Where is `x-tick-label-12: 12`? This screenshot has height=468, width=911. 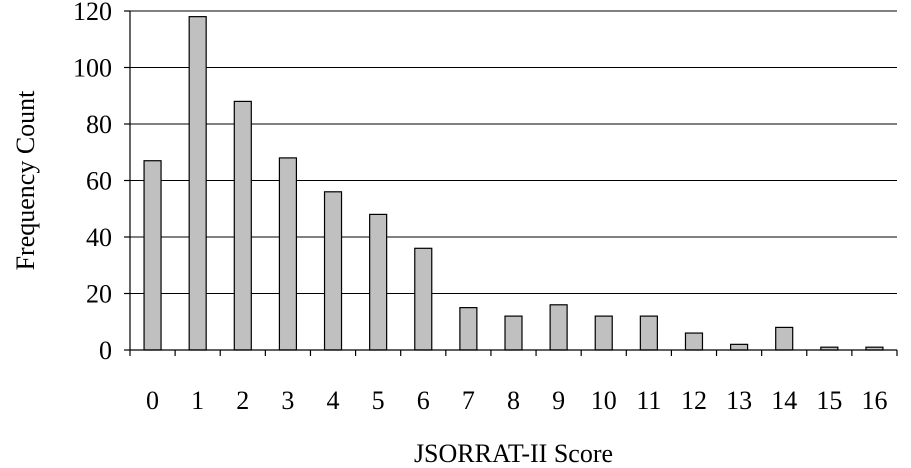
x-tick-label-12: 12 is located at coordinates (694, 400).